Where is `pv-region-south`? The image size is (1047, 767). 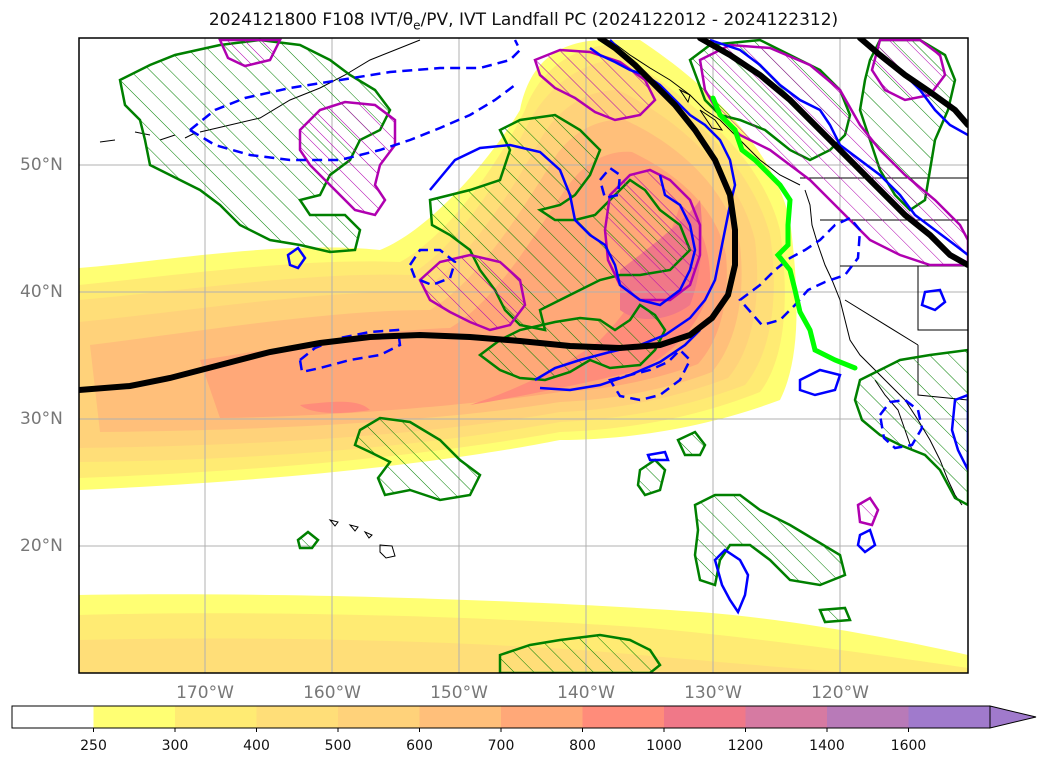 pv-region-south is located at coordinates (580, 653).